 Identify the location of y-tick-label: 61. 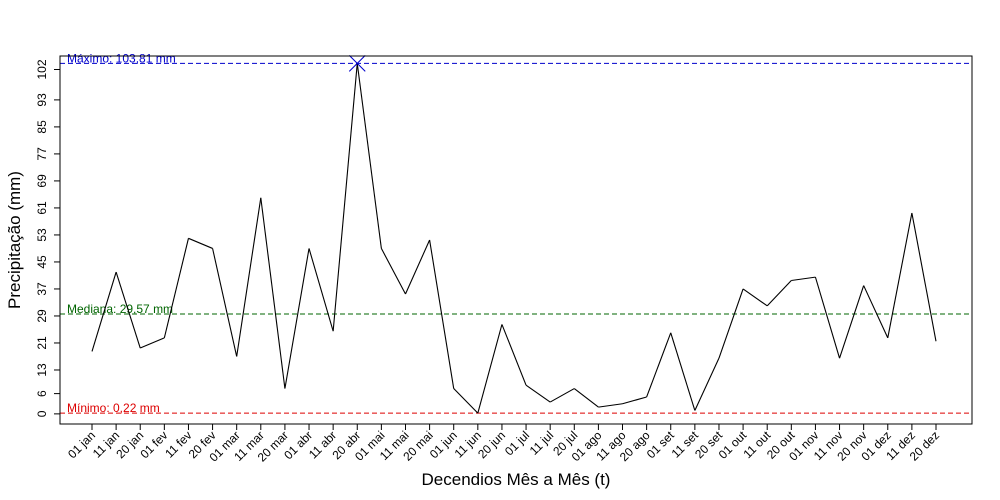
(42, 208).